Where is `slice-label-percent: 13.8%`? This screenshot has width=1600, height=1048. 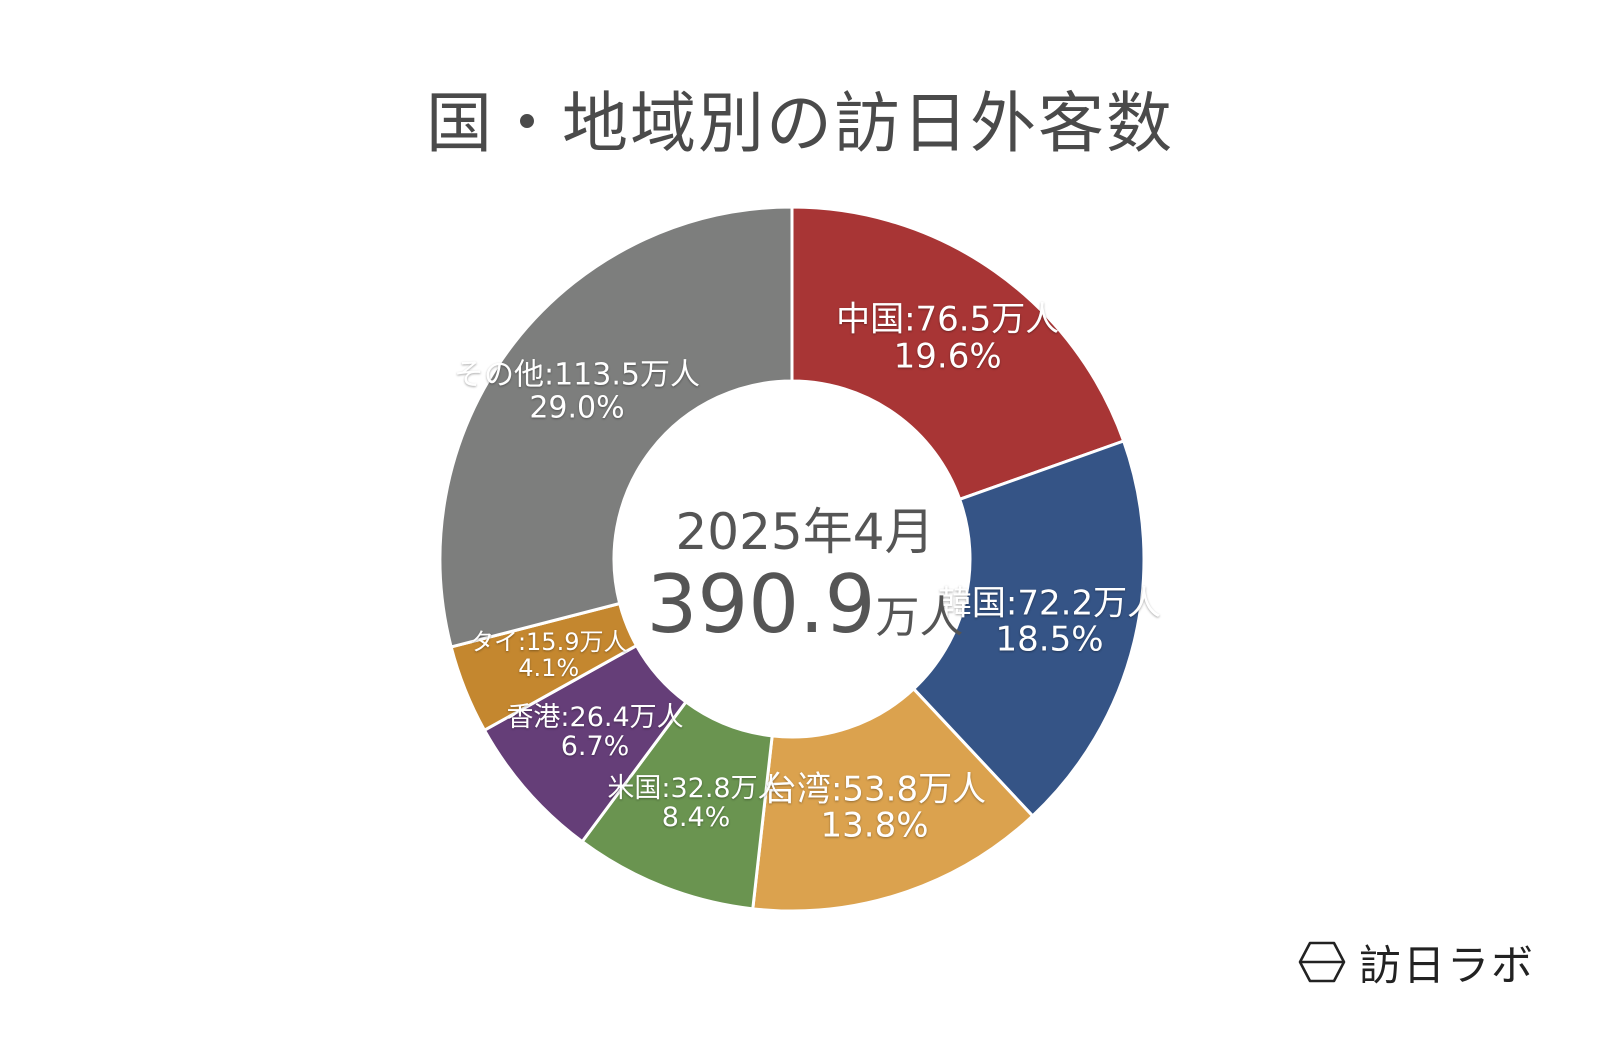 slice-label-percent: 13.8% is located at coordinates (874, 825).